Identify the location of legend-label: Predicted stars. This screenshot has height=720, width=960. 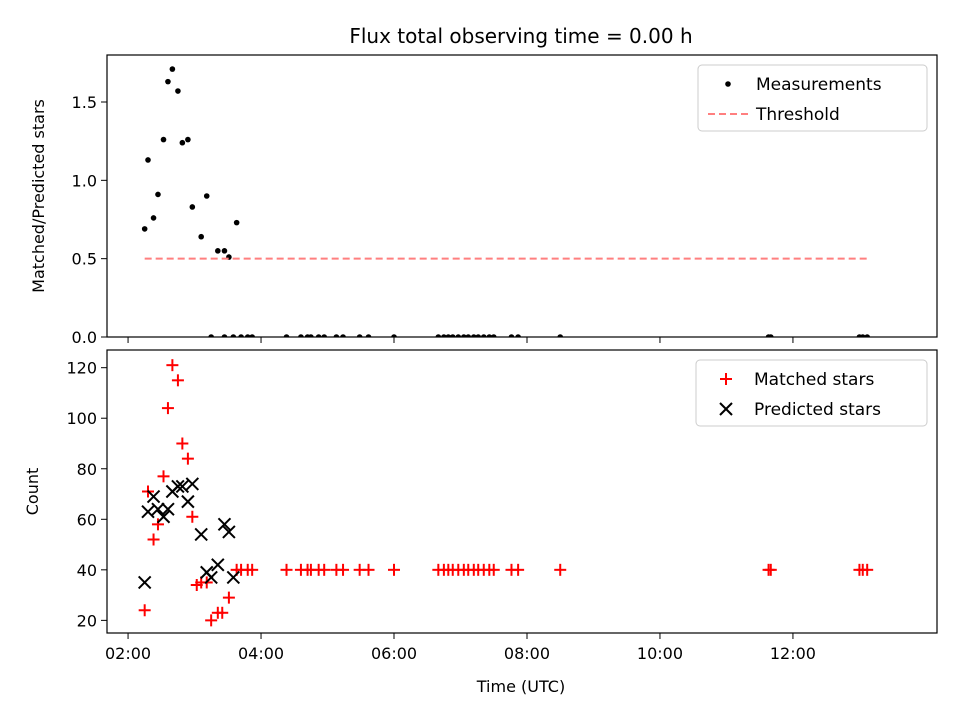
(817, 410).